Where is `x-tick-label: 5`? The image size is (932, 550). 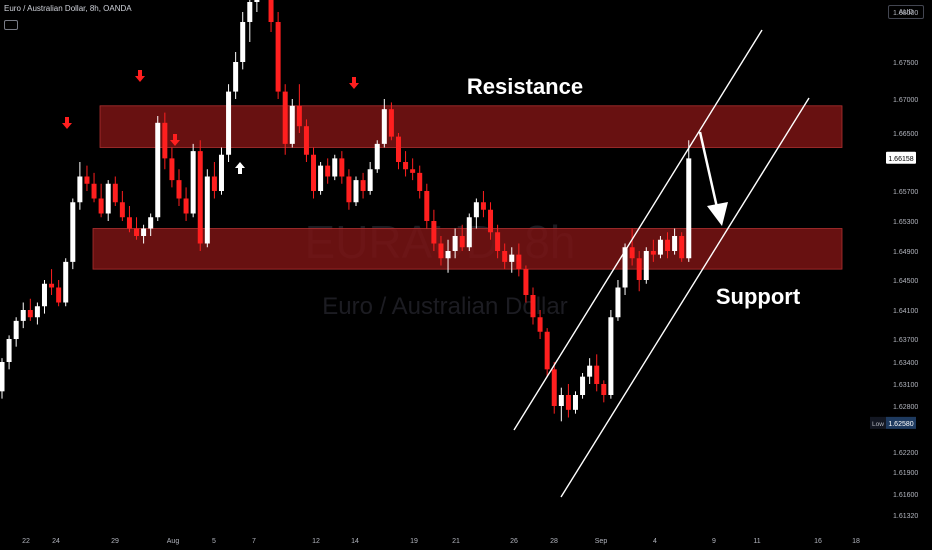 x-tick-label: 5 is located at coordinates (214, 541).